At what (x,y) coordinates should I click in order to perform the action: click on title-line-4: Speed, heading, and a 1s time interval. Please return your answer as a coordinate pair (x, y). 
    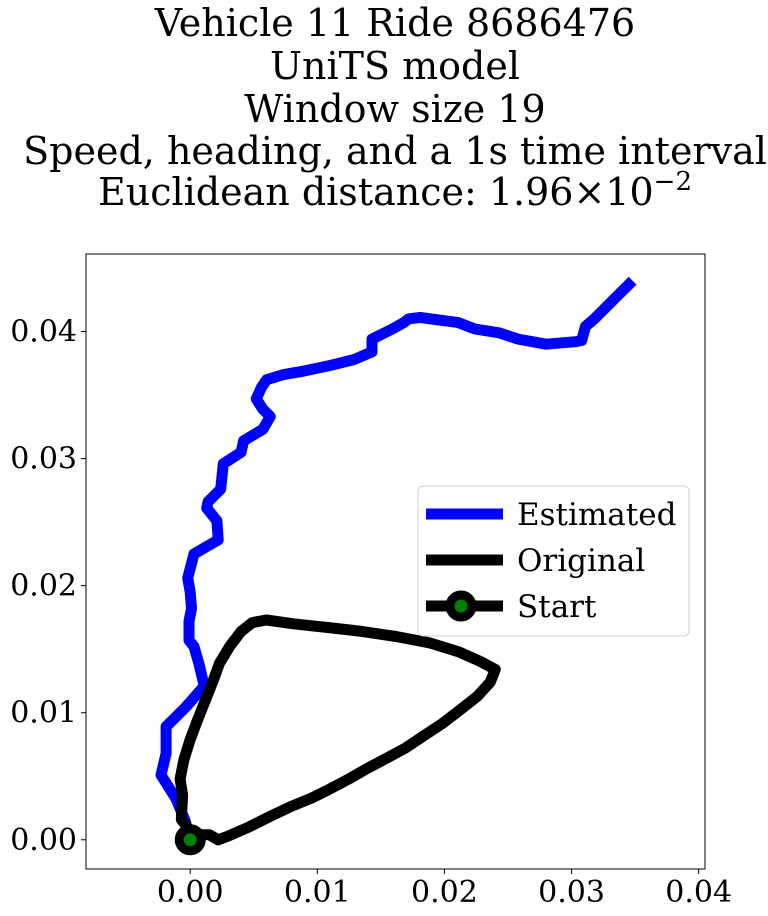
    Looking at the image, I should click on (395, 151).